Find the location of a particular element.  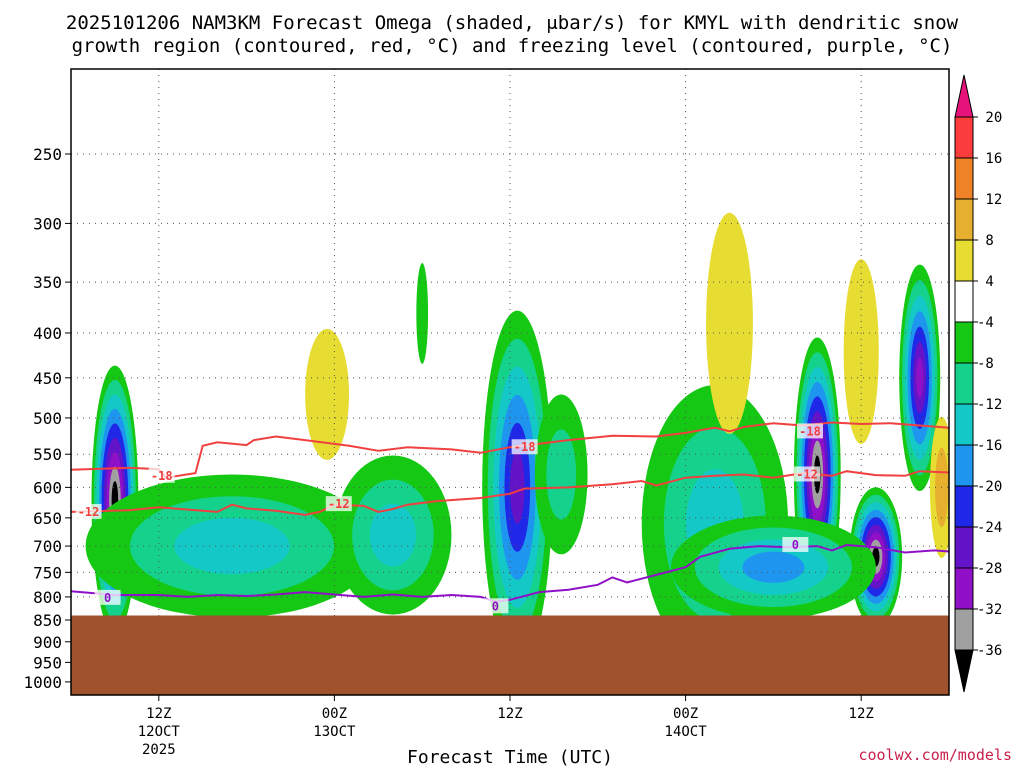

x-tick-year: 2025 is located at coordinates (159, 750).